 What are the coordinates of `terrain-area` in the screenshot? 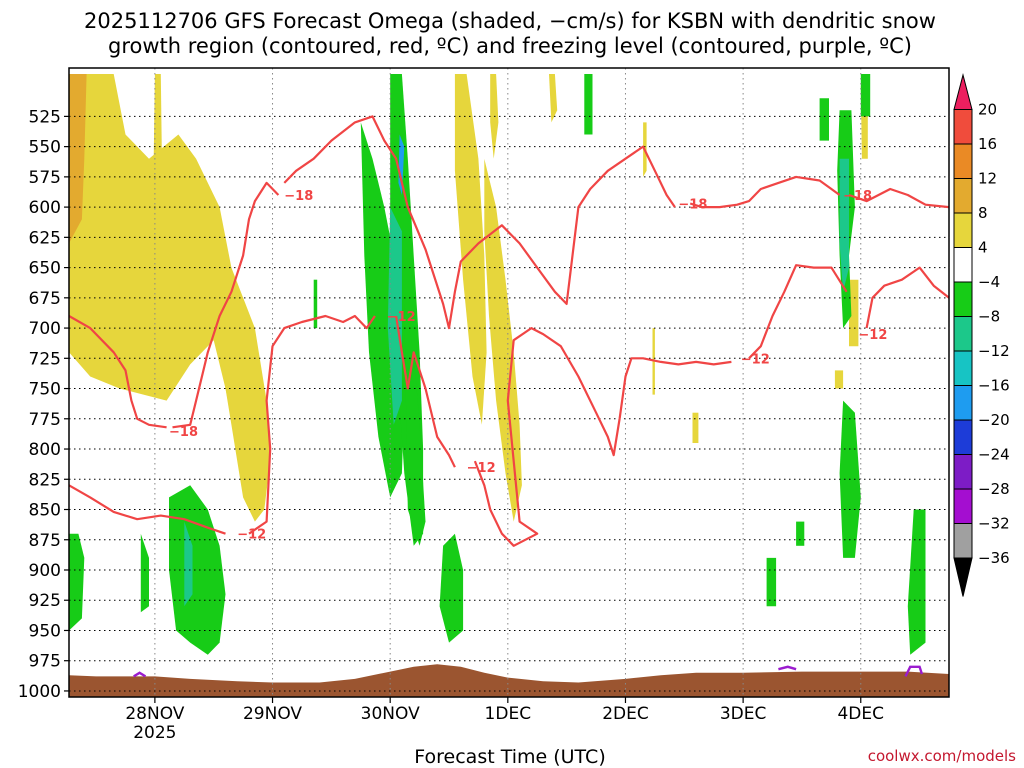 It's located at (509, 680).